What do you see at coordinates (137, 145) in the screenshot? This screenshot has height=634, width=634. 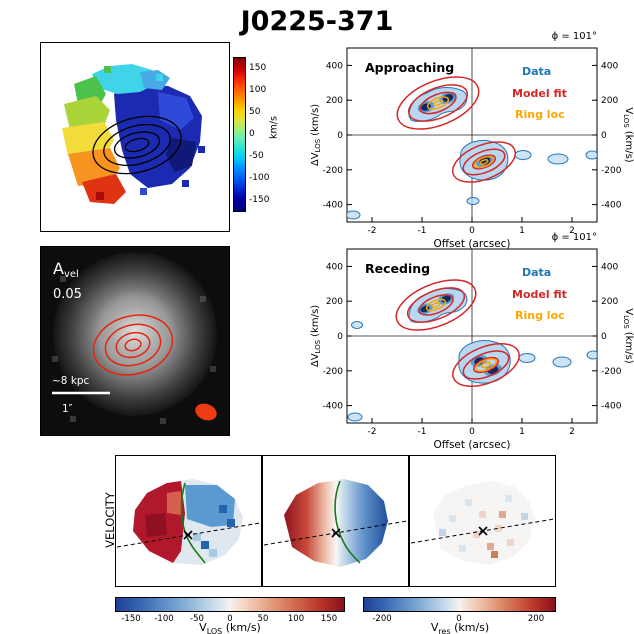 I see `flux-contours-black` at bounding box center [137, 145].